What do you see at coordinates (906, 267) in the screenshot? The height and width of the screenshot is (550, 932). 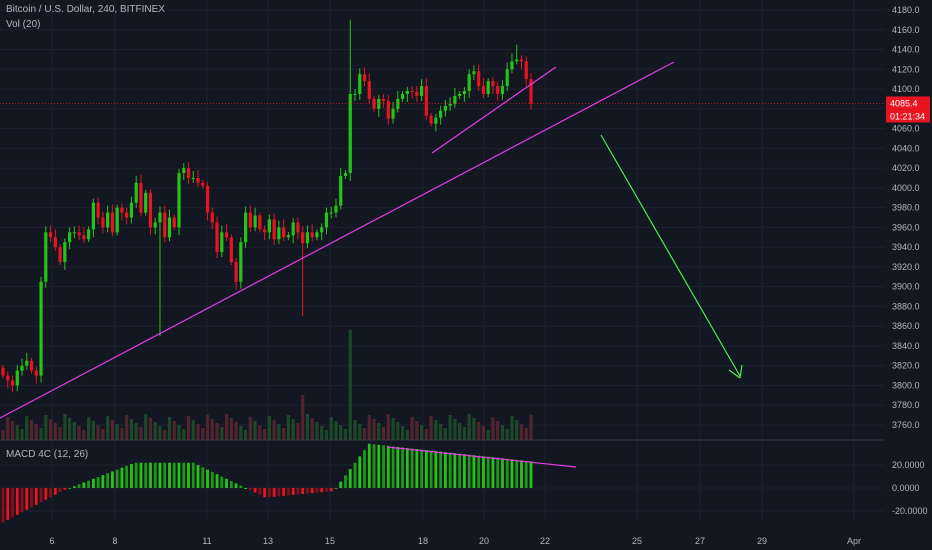 I see `price-tick-label: 3920.0` at bounding box center [906, 267].